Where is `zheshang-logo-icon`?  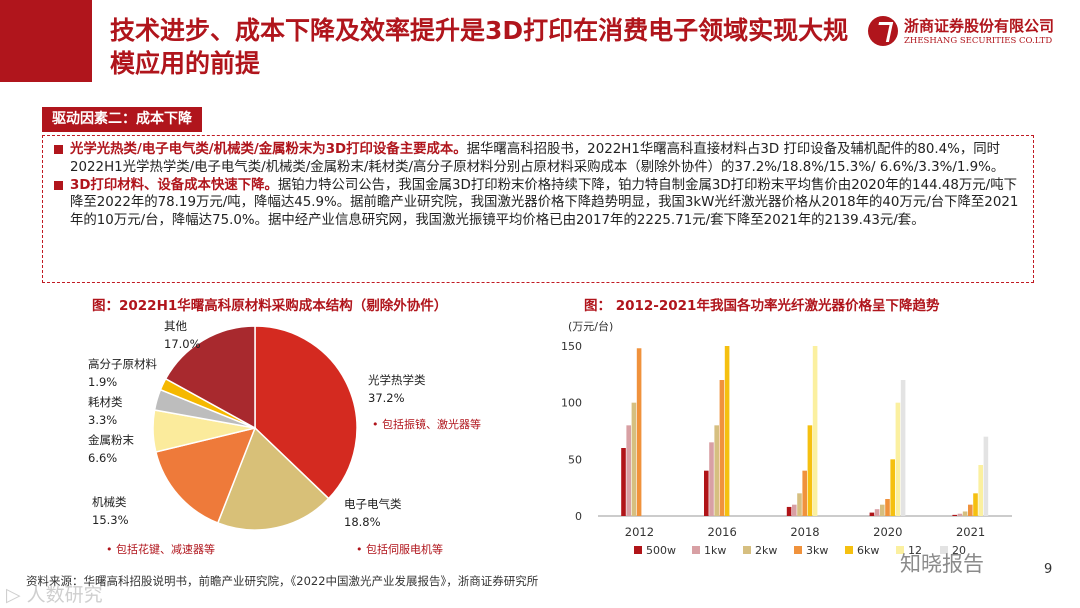 zheshang-logo-icon is located at coordinates (883, 31).